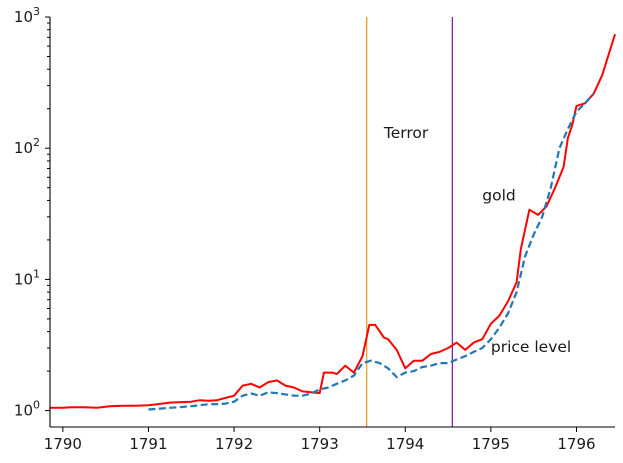 This screenshot has height=463, width=623. What do you see at coordinates (405, 444) in the screenshot?
I see `x-tick-label: 1794` at bounding box center [405, 444].